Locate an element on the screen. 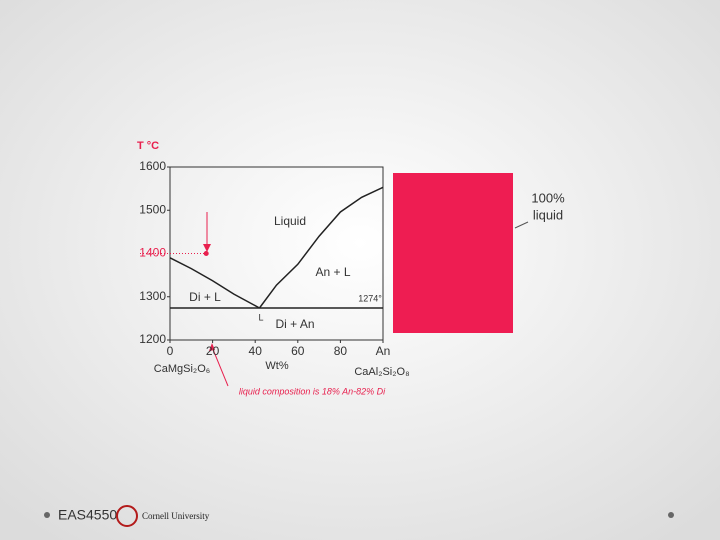 The width and height of the screenshot is (720, 540). seal is located at coordinates (127, 516).